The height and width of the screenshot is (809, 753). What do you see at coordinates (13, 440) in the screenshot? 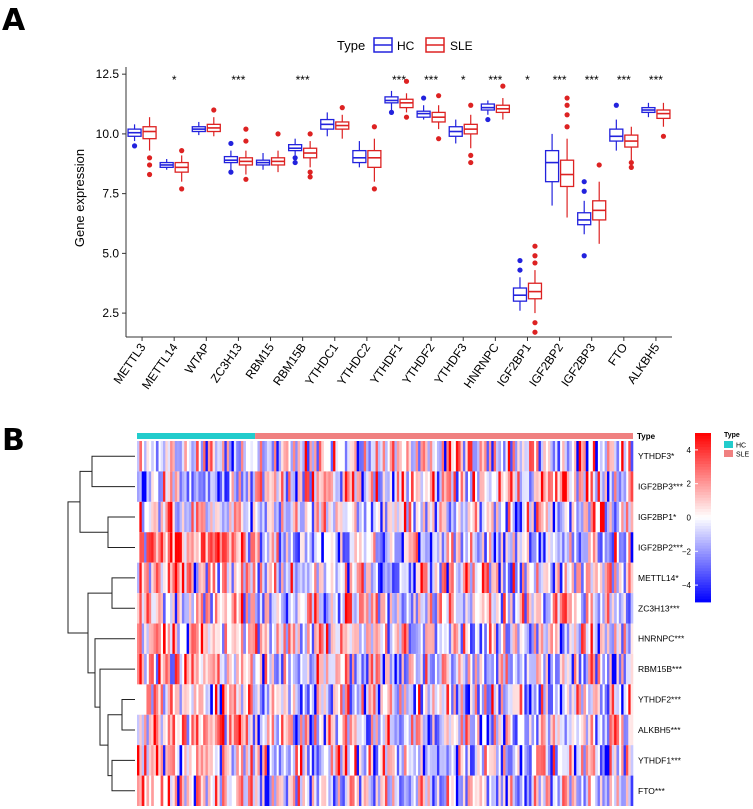
I see `panel-label-b: B` at bounding box center [13, 440].